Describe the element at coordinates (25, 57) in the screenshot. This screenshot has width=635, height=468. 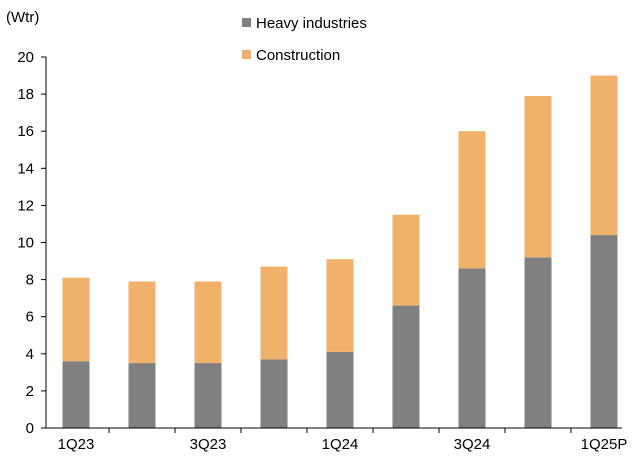
I see `y-tick-label: 20` at that location.